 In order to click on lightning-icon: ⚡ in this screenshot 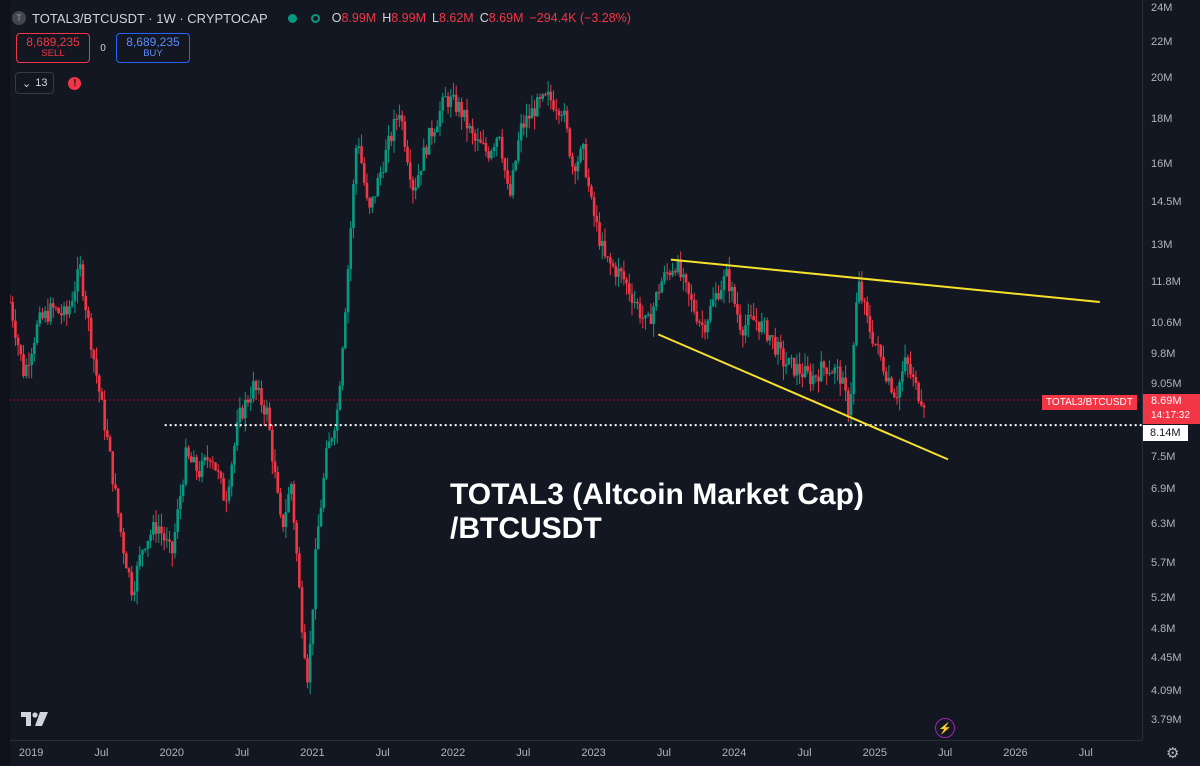, I will do `click(945, 728)`.